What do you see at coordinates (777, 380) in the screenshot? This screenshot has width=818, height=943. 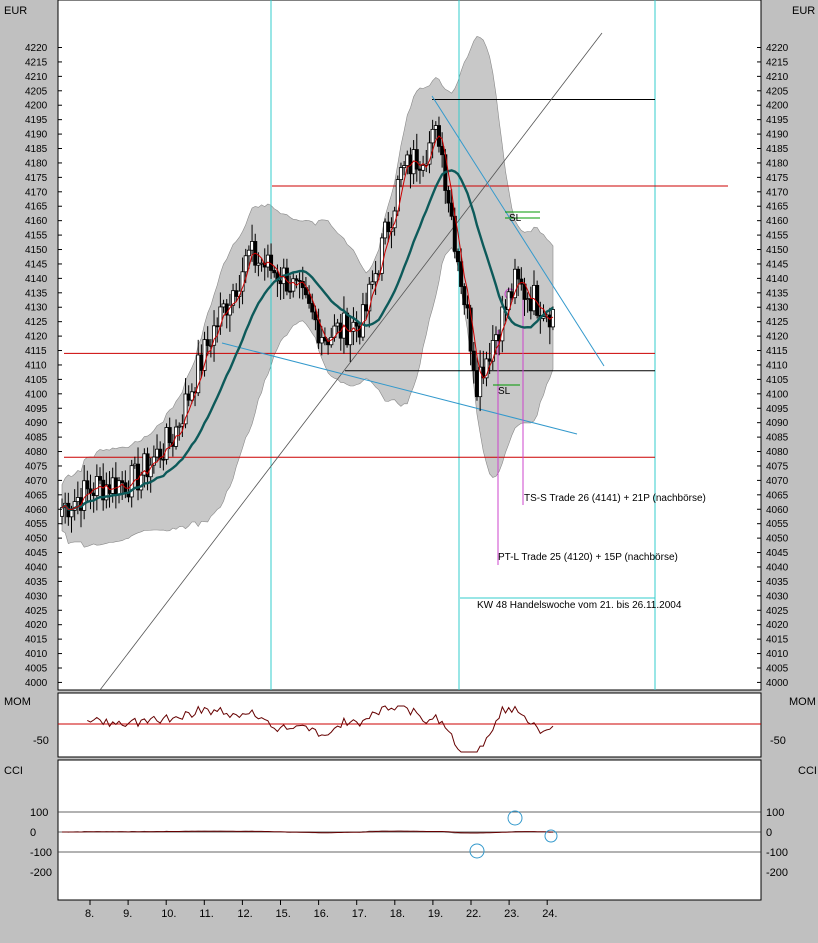 I see `y-tick-label-right: 4105` at bounding box center [777, 380].